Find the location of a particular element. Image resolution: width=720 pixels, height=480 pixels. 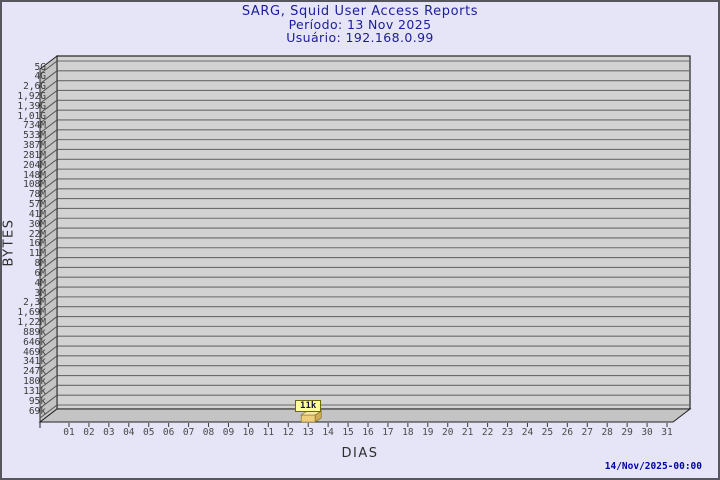

x-tick-label: 26 is located at coordinates (567, 432).